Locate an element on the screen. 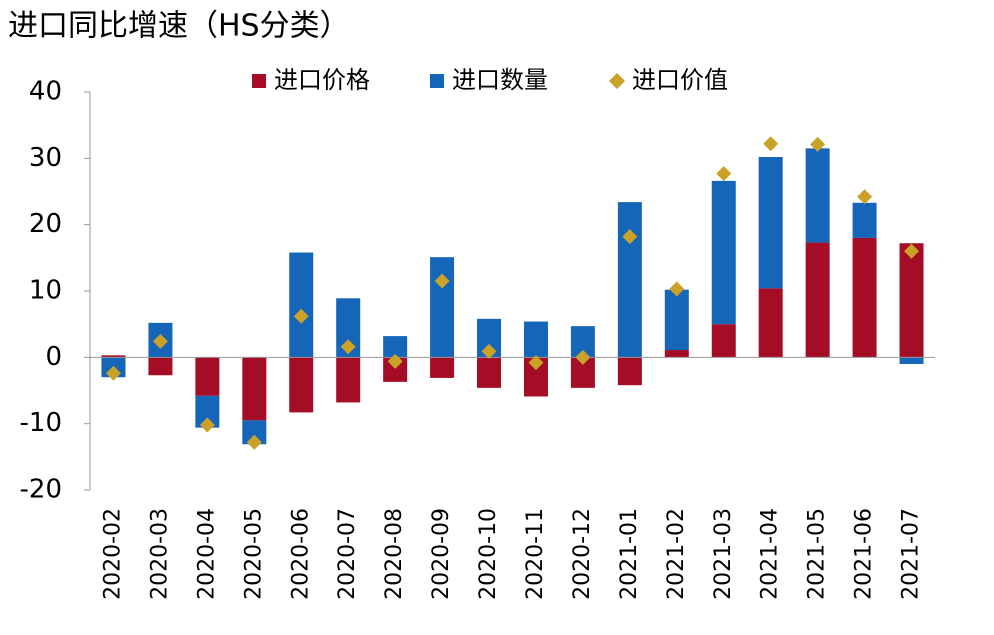 The image size is (994, 635). legend-label: 进口数量 is located at coordinates (500, 80).